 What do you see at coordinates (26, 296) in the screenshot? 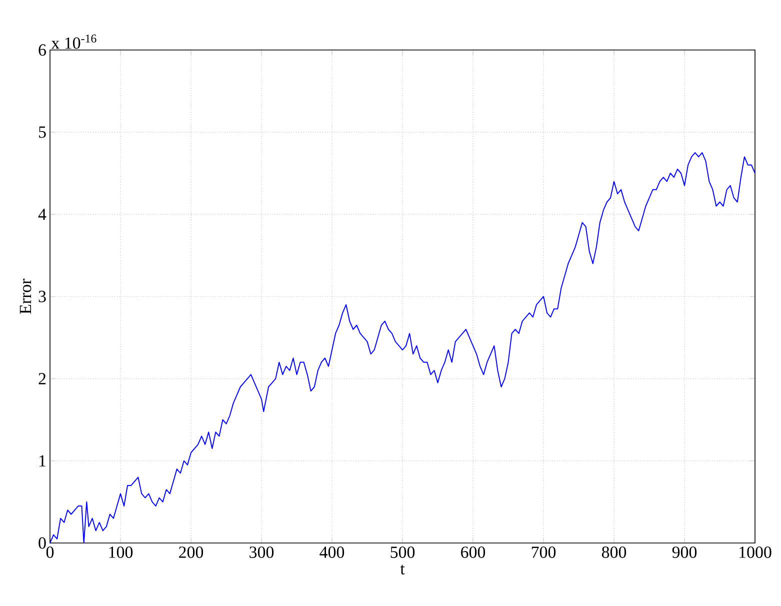
I see `y-axis-title: Error` at bounding box center [26, 296].